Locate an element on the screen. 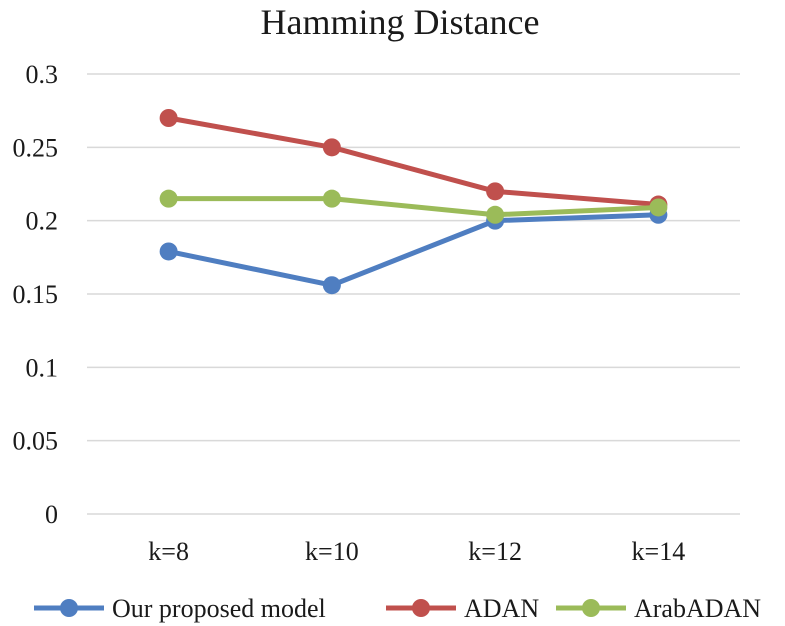 The width and height of the screenshot is (785, 626). x-tick-label: k=14 is located at coordinates (659, 551).